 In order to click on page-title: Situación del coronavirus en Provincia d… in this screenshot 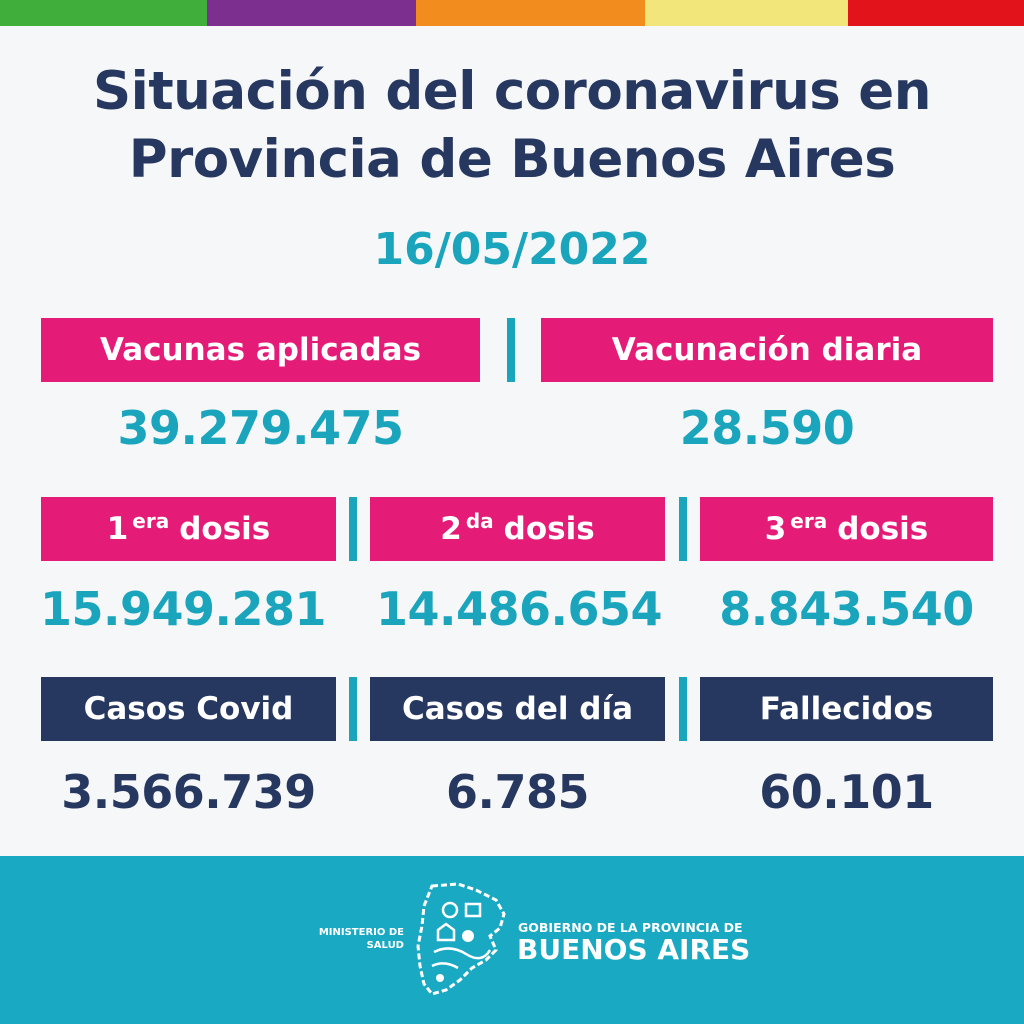, I will do `click(512, 126)`.